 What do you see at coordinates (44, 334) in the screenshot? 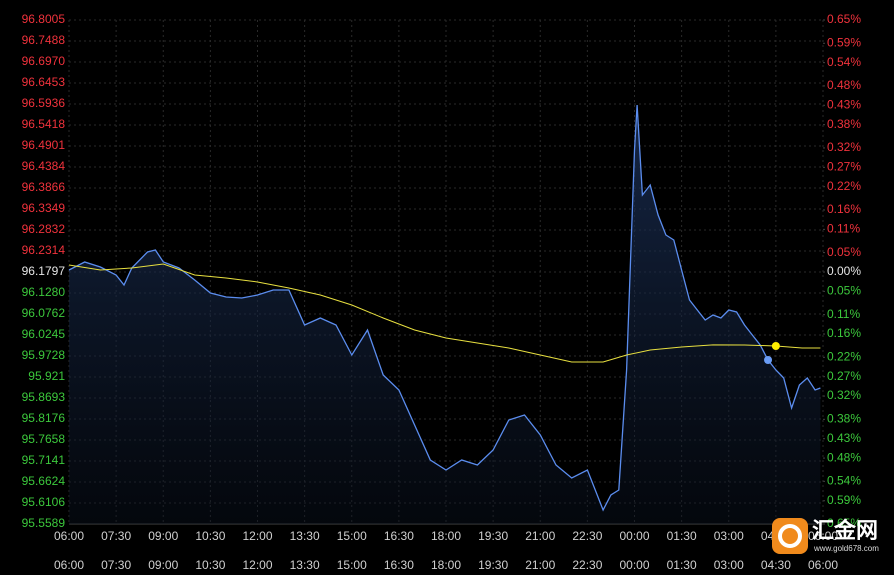
I see `y-tick-label: 96.0245` at bounding box center [44, 334].